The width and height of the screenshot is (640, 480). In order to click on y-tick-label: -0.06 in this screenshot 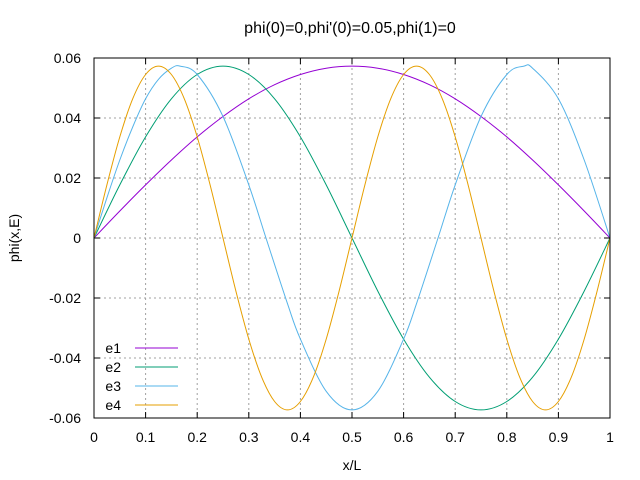, I will do `click(65, 418)`.